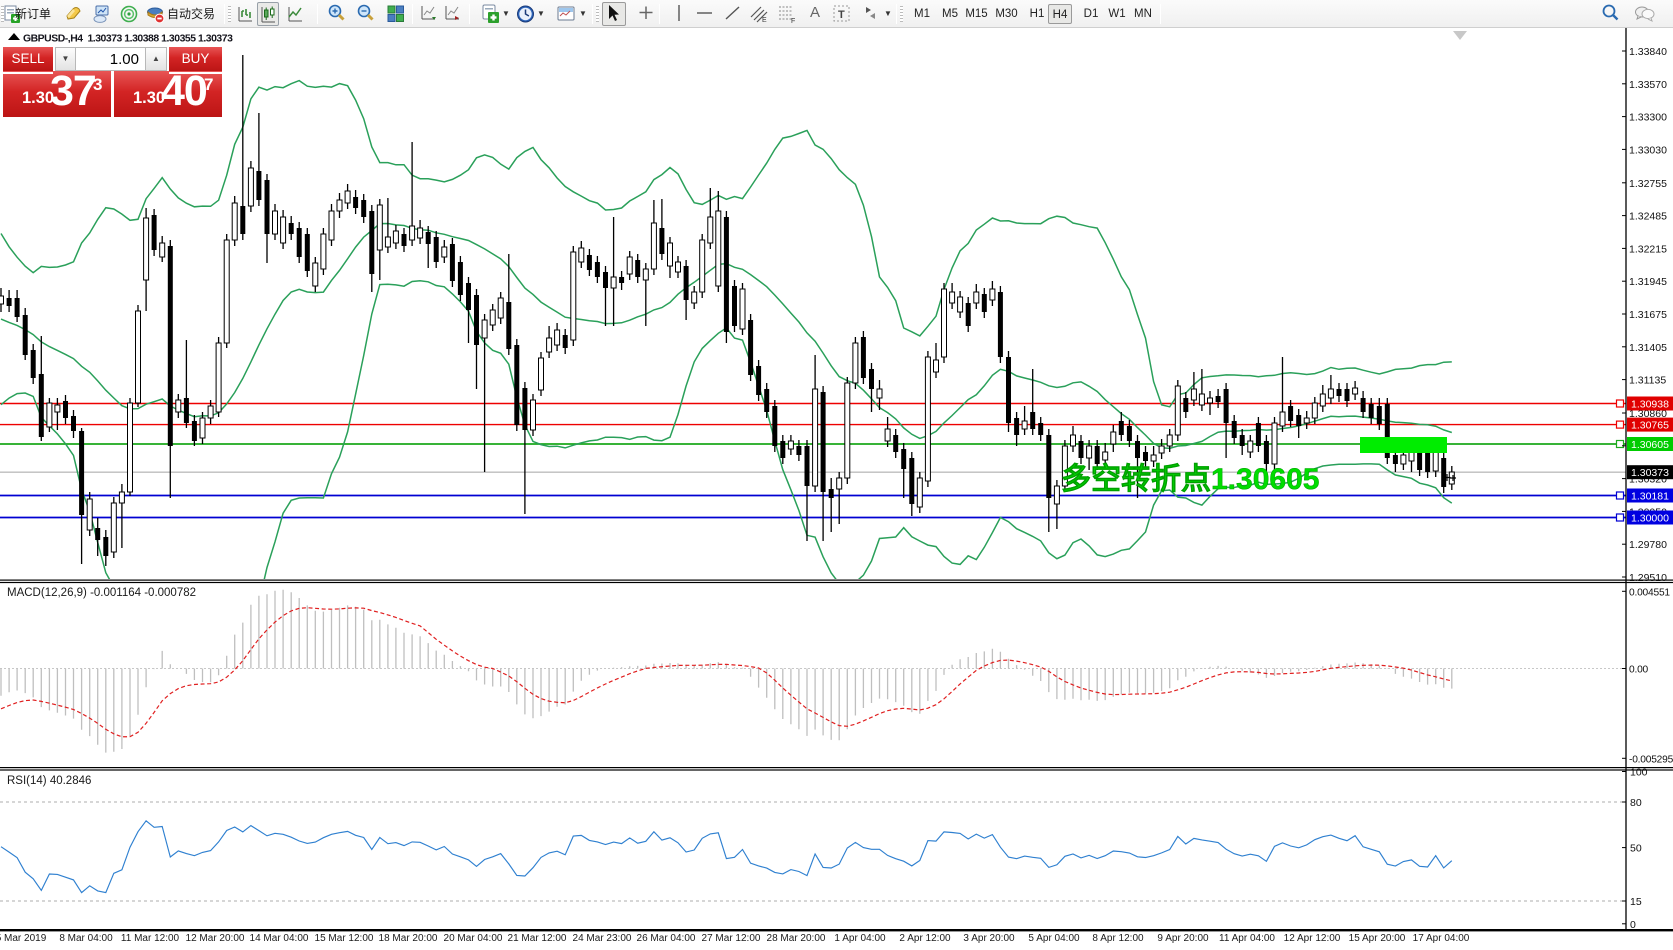 Image resolution: width=1673 pixels, height=950 pixels. Describe the element at coordinates (1648, 118) in the screenshot. I see `svg-text: 1.33300` at that location.